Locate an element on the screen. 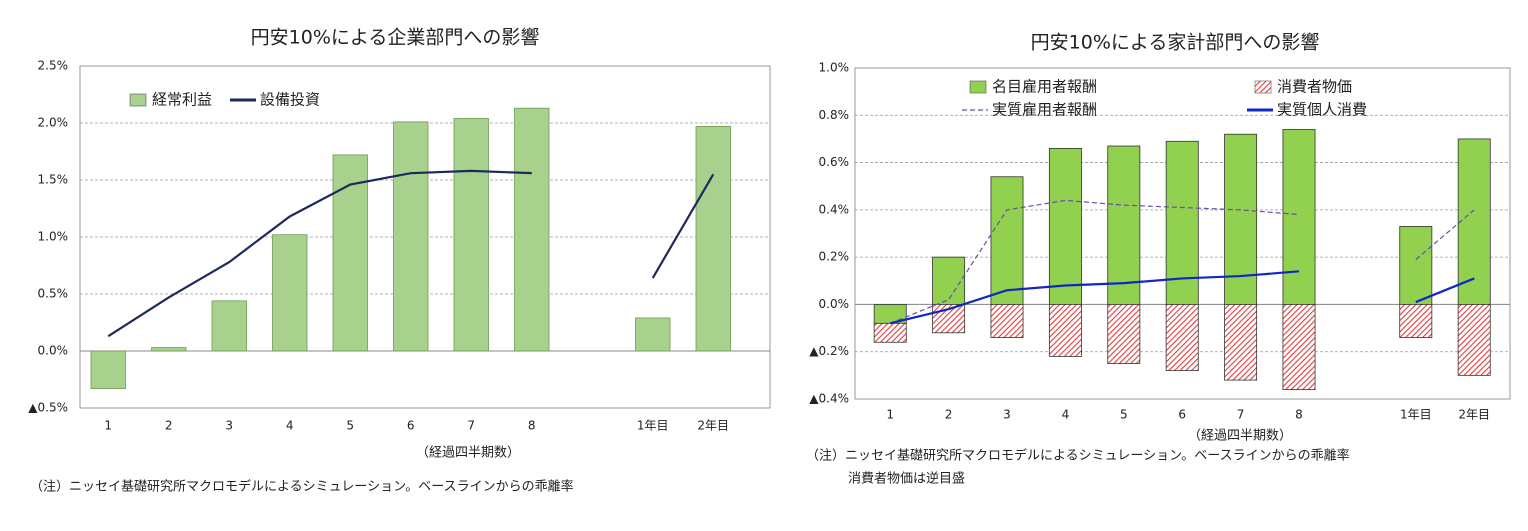 The image size is (1528, 531). note: 消費者物価は逆目盛 is located at coordinates (906, 479).